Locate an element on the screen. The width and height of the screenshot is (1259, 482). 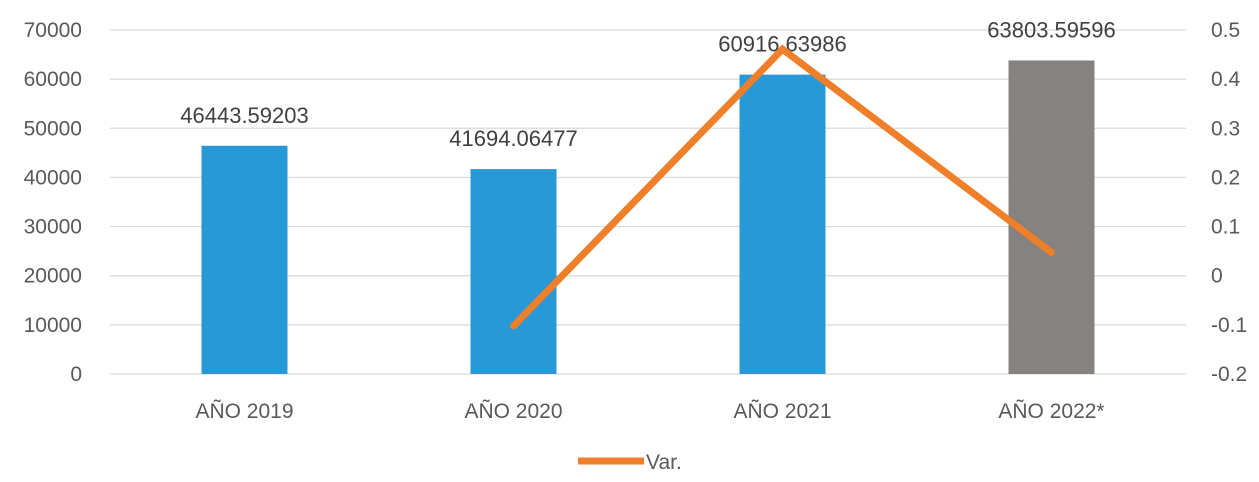
bar-value-label: 46443.59203 is located at coordinates (244, 115).